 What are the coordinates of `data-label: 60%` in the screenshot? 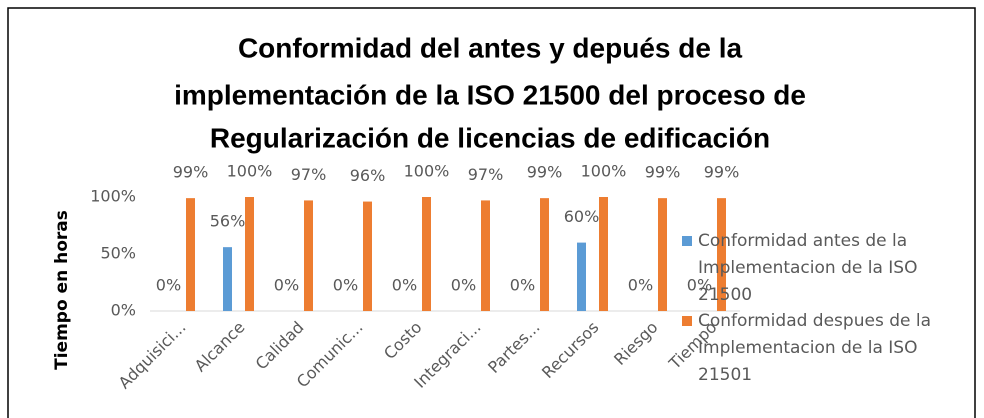 It's located at (582, 216).